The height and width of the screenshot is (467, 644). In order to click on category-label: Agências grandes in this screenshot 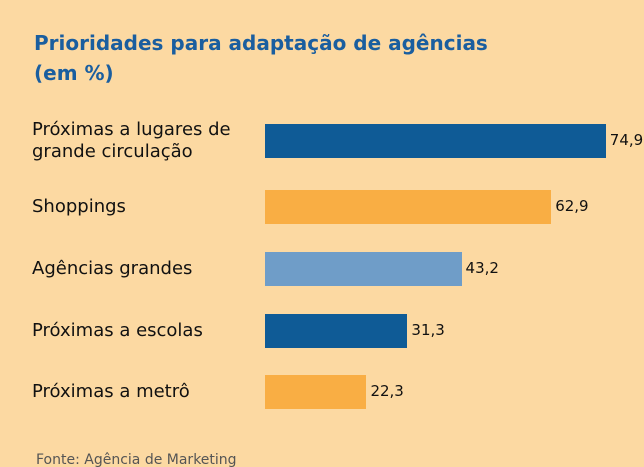, I will do `click(112, 268)`.